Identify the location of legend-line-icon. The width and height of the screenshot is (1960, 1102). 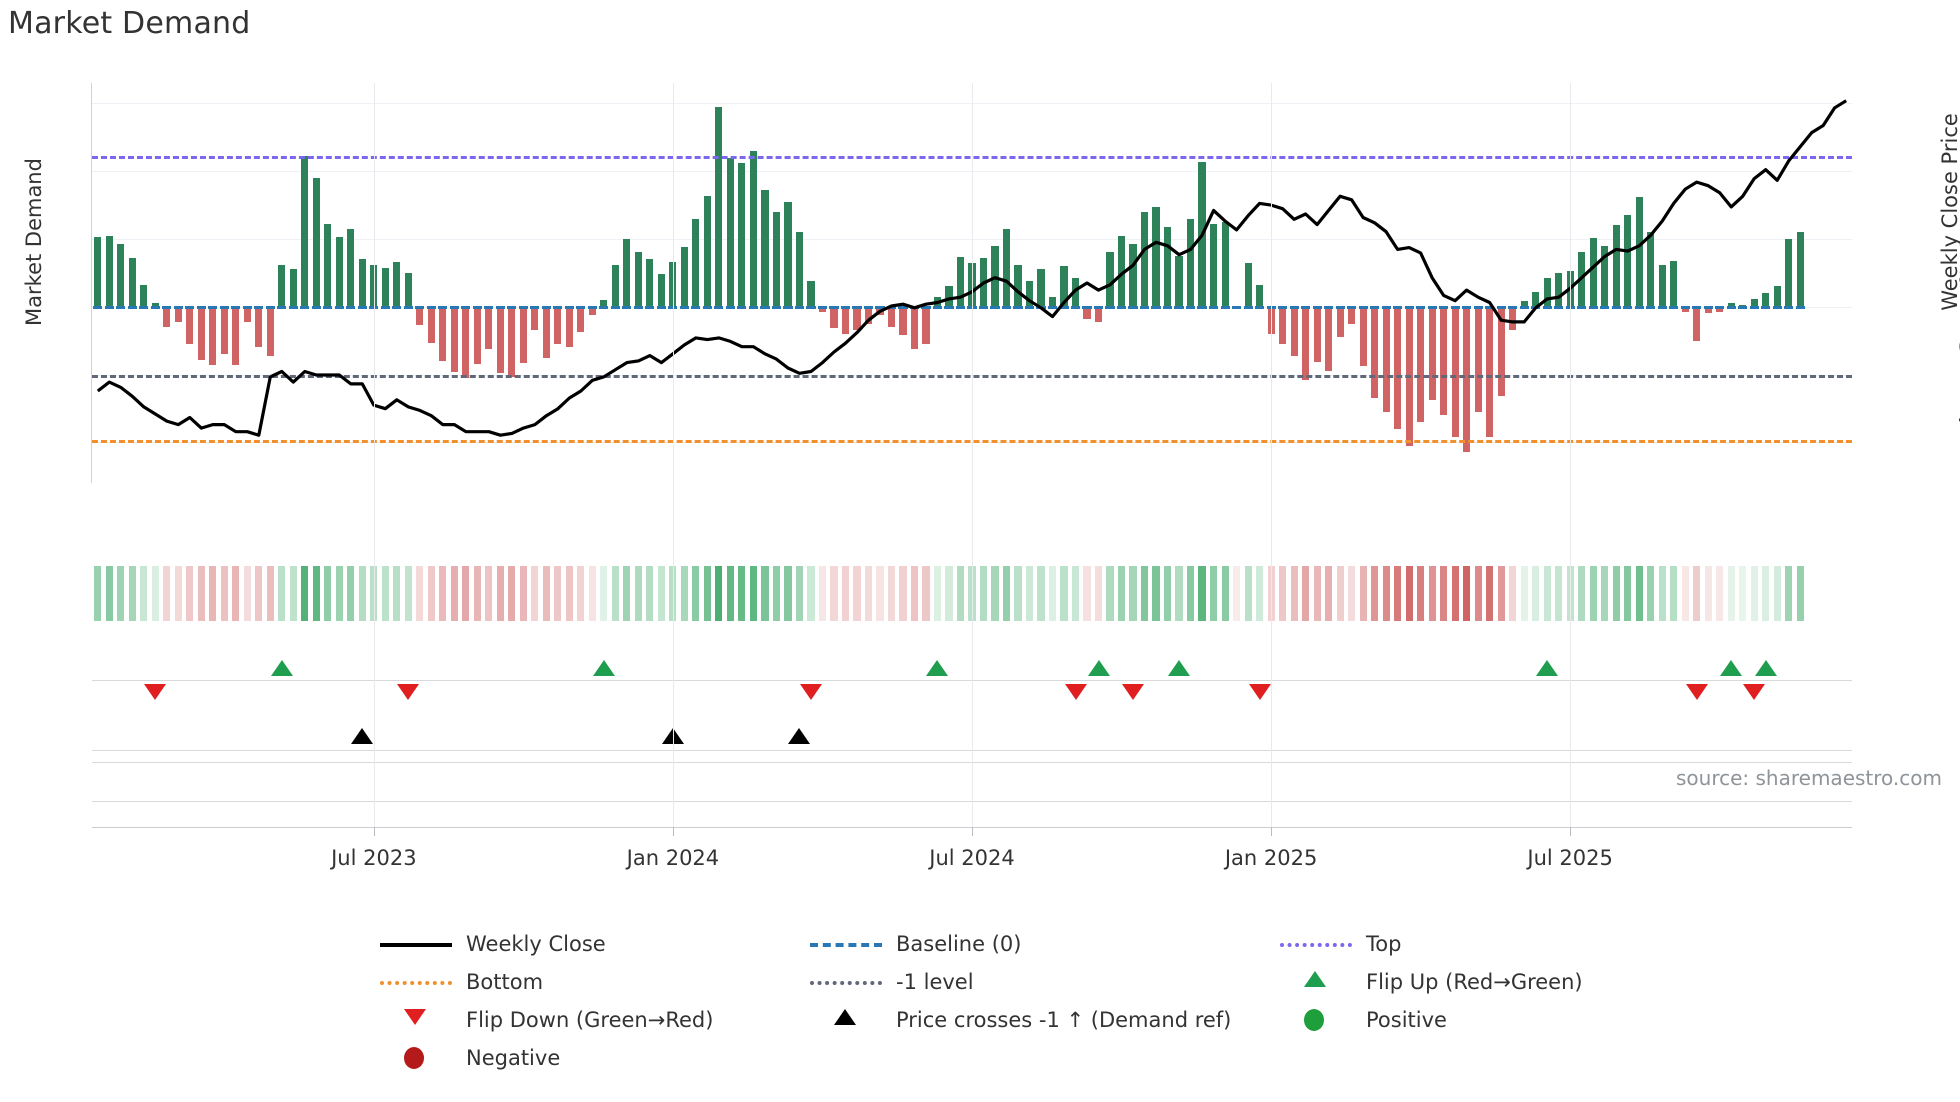
(416, 945).